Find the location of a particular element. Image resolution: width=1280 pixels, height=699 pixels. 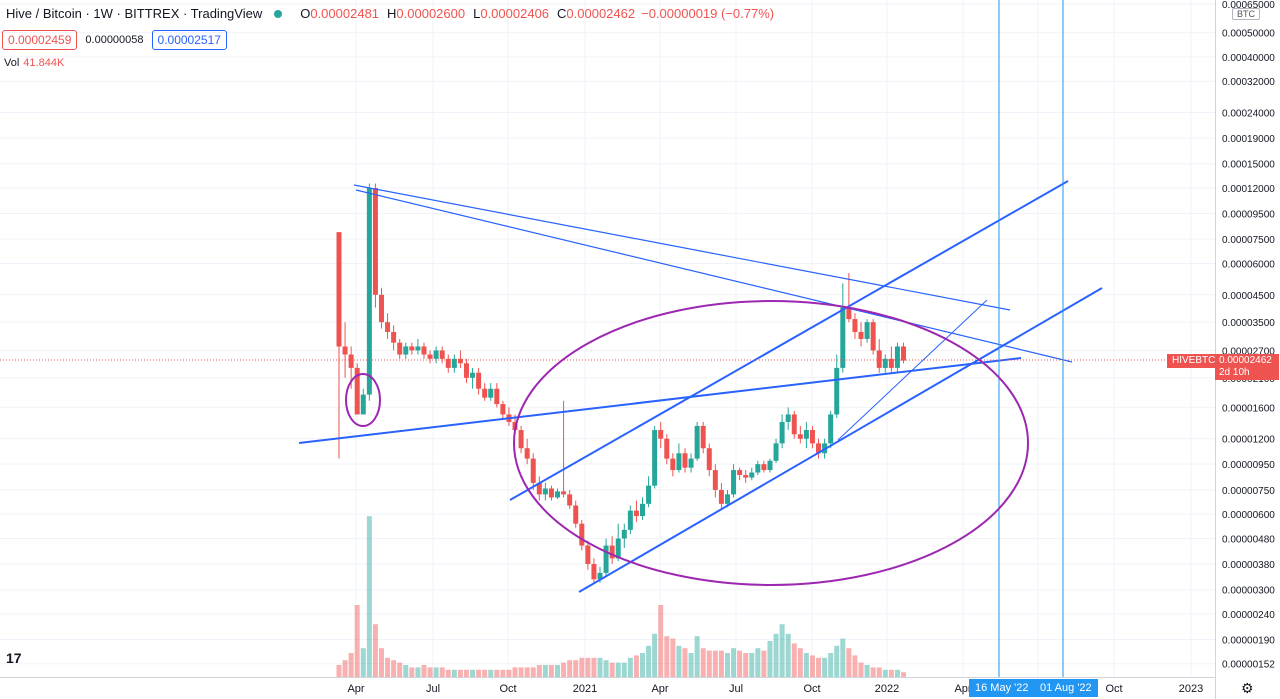

price-tick-label: 0.00000950 is located at coordinates (1248, 465).